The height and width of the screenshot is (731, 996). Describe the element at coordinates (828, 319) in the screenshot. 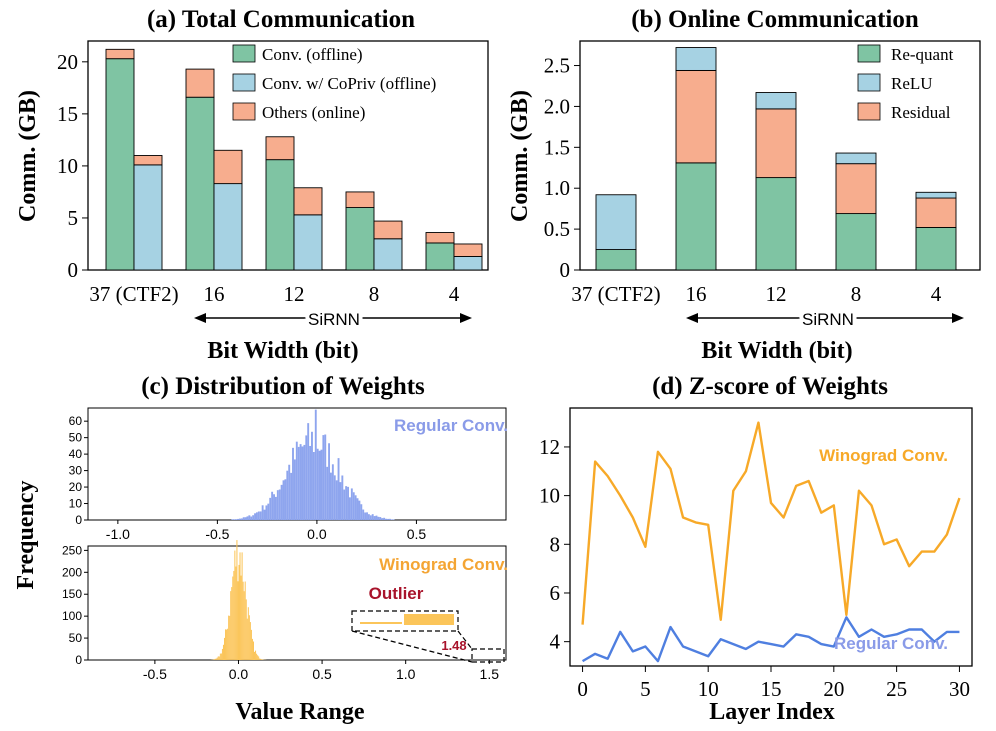

I see `panel-b-sirnn-label: SiRNN` at that location.